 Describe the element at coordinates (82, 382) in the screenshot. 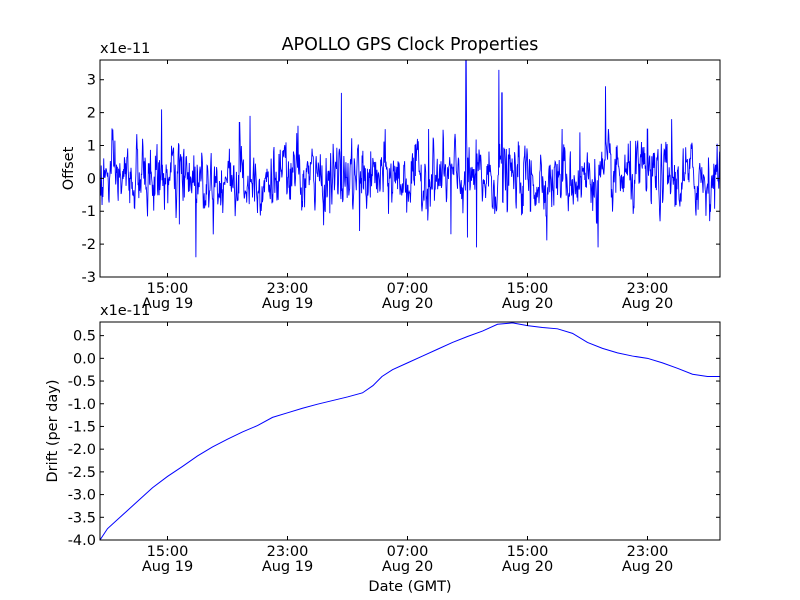

I see `y-tick-label: -0.5` at that location.